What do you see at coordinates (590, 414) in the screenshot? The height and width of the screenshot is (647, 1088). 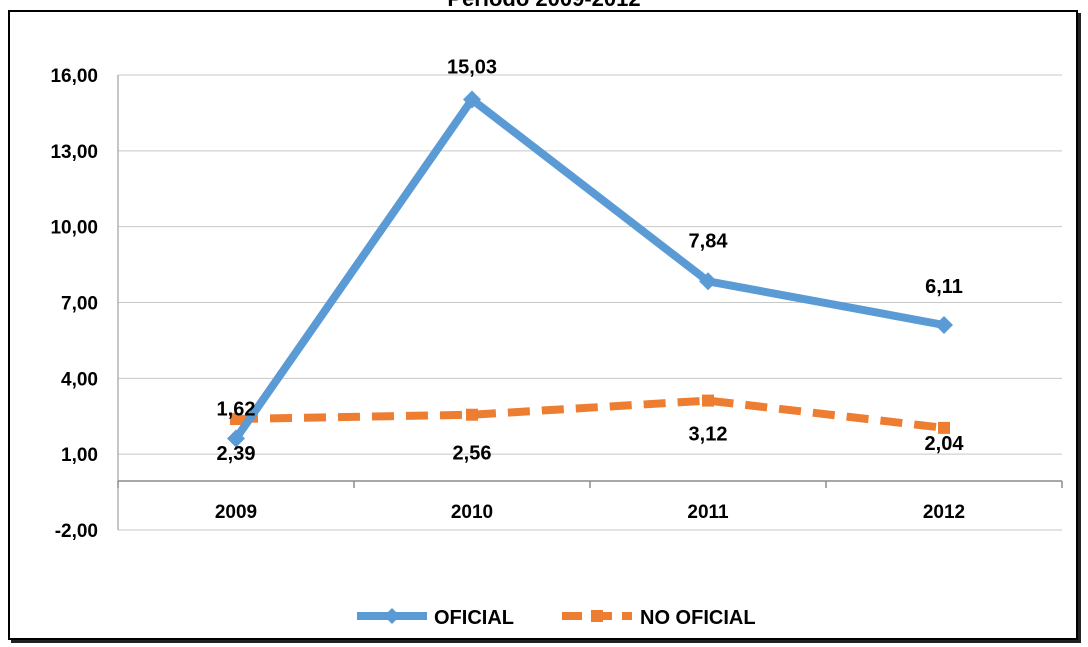 I see `series-line-no-oficial` at bounding box center [590, 414].